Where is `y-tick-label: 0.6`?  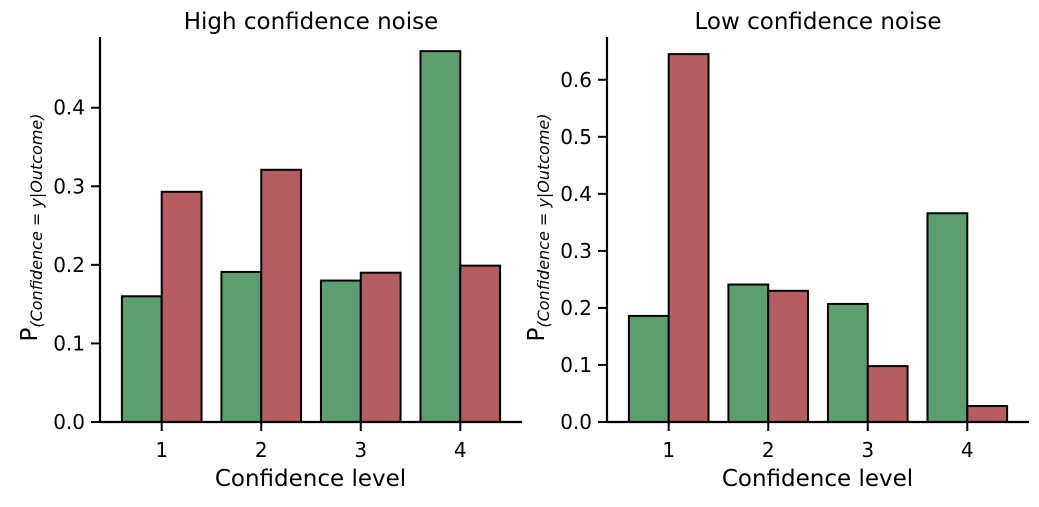
y-tick-label: 0.6 is located at coordinates (576, 80).